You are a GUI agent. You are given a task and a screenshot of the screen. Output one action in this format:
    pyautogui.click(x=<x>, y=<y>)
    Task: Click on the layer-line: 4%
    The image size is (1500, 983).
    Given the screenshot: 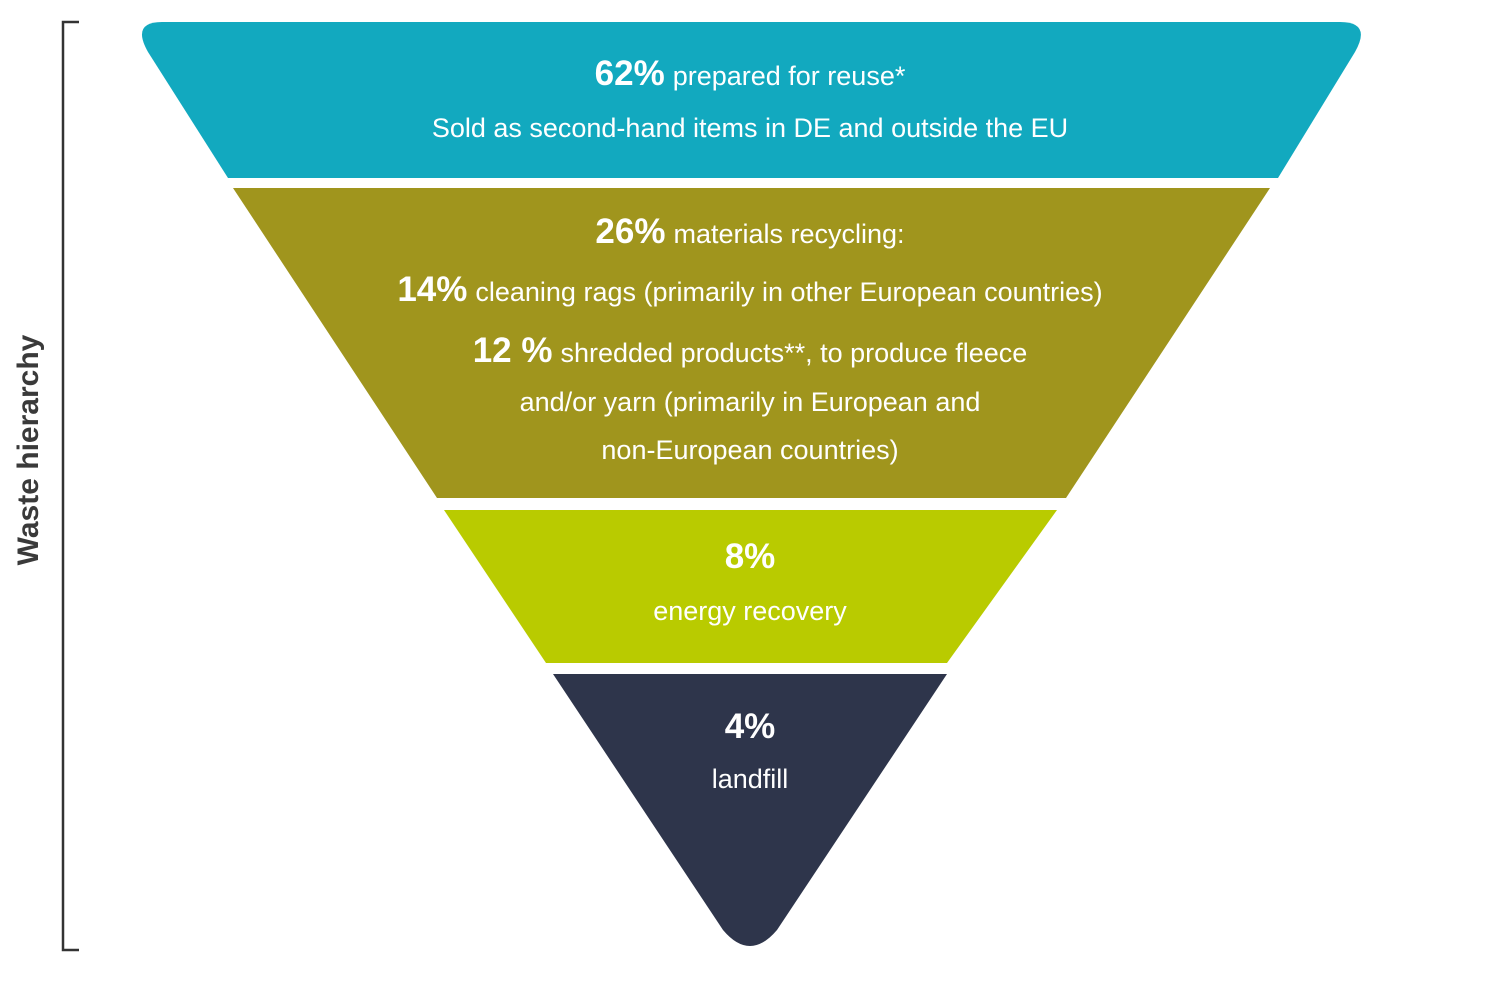 What is the action you would take?
    pyautogui.click(x=750, y=726)
    